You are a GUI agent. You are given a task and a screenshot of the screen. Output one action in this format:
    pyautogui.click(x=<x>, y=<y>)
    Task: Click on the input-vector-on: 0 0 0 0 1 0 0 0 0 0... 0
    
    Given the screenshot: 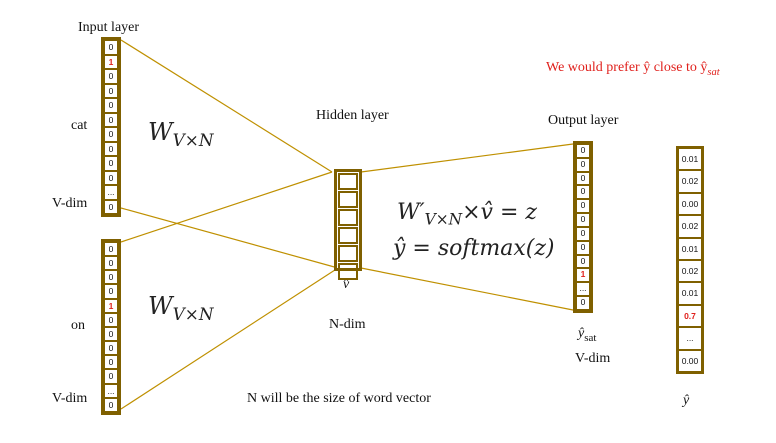 What is the action you would take?
    pyautogui.click(x=111, y=327)
    